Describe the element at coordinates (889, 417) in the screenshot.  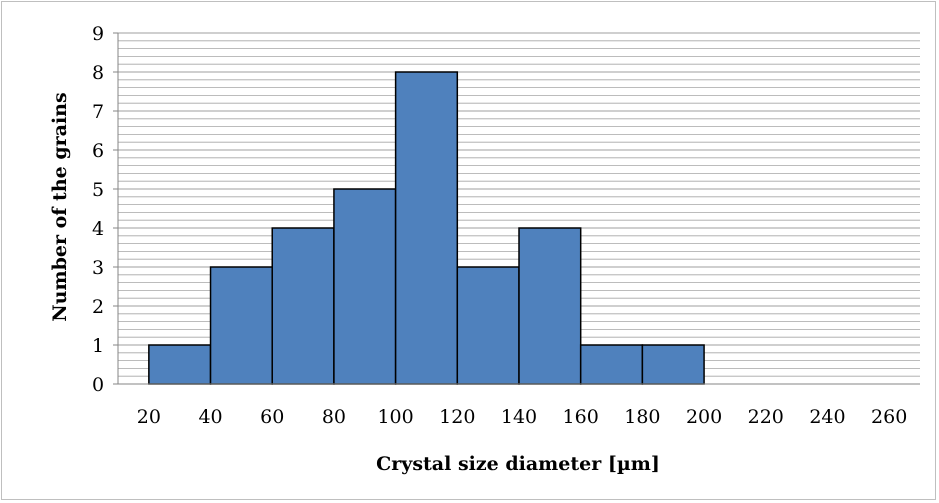
I see `x-tick-label: 260` at that location.